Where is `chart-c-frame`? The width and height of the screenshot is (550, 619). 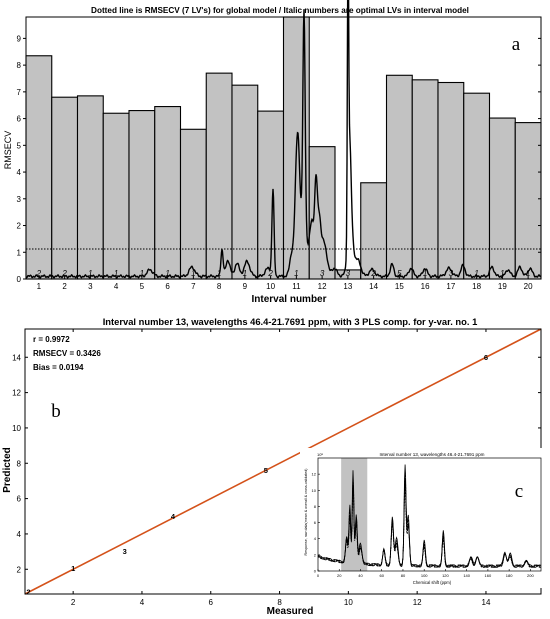 chart-c-frame is located at coordinates (429, 514).